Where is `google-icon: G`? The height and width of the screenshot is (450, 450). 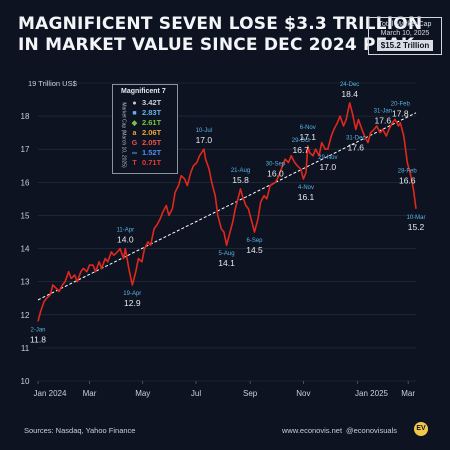 google-icon: G is located at coordinates (134, 143).